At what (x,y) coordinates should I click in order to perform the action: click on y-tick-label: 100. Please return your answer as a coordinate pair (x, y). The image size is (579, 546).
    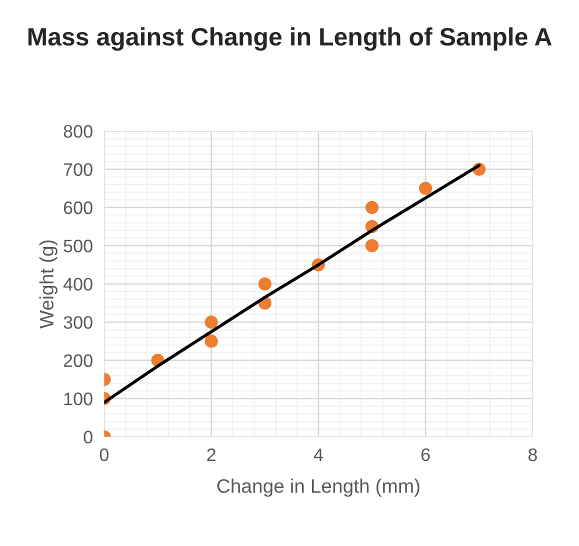
    Looking at the image, I should click on (78, 399).